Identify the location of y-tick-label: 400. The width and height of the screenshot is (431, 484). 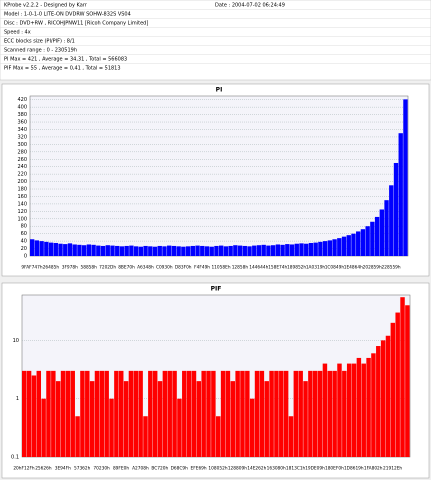
(22, 108).